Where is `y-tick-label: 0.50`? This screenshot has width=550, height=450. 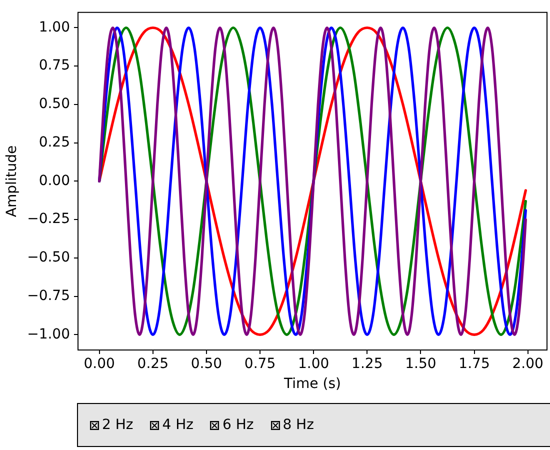 y-tick-label: 0.50 is located at coordinates (54, 104).